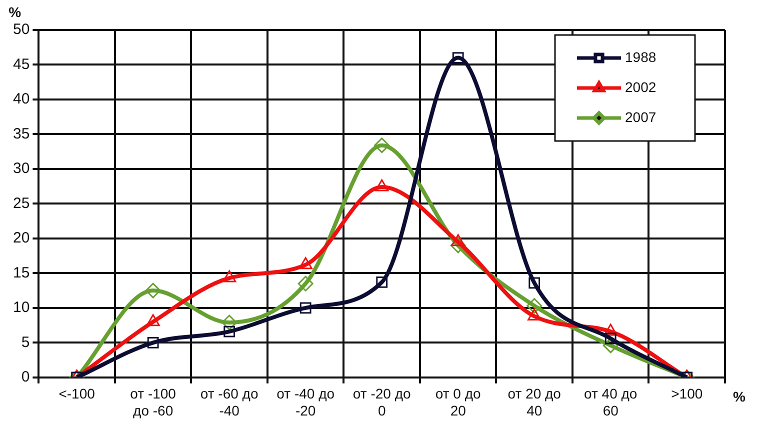 This screenshot has height=423, width=765. What do you see at coordinates (21, 169) in the screenshot?
I see `y-tick-label: 30` at bounding box center [21, 169].